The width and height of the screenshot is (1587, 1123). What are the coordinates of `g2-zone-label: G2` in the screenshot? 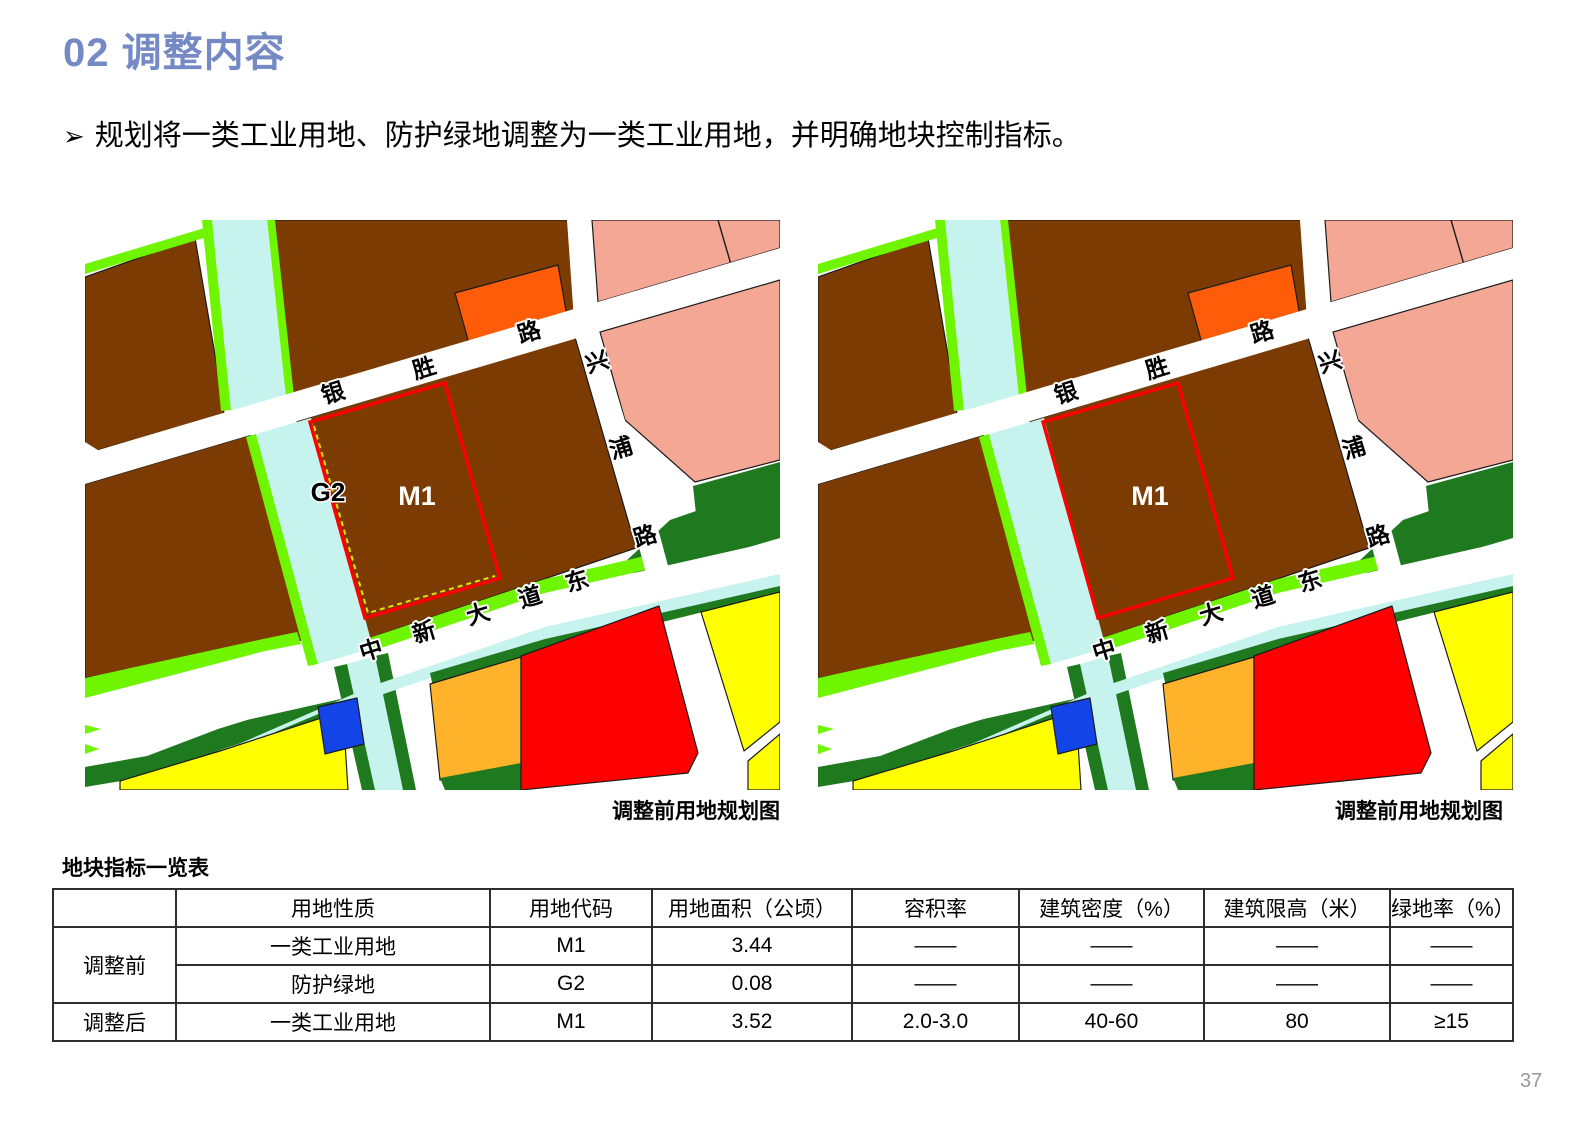 It's located at (328, 492).